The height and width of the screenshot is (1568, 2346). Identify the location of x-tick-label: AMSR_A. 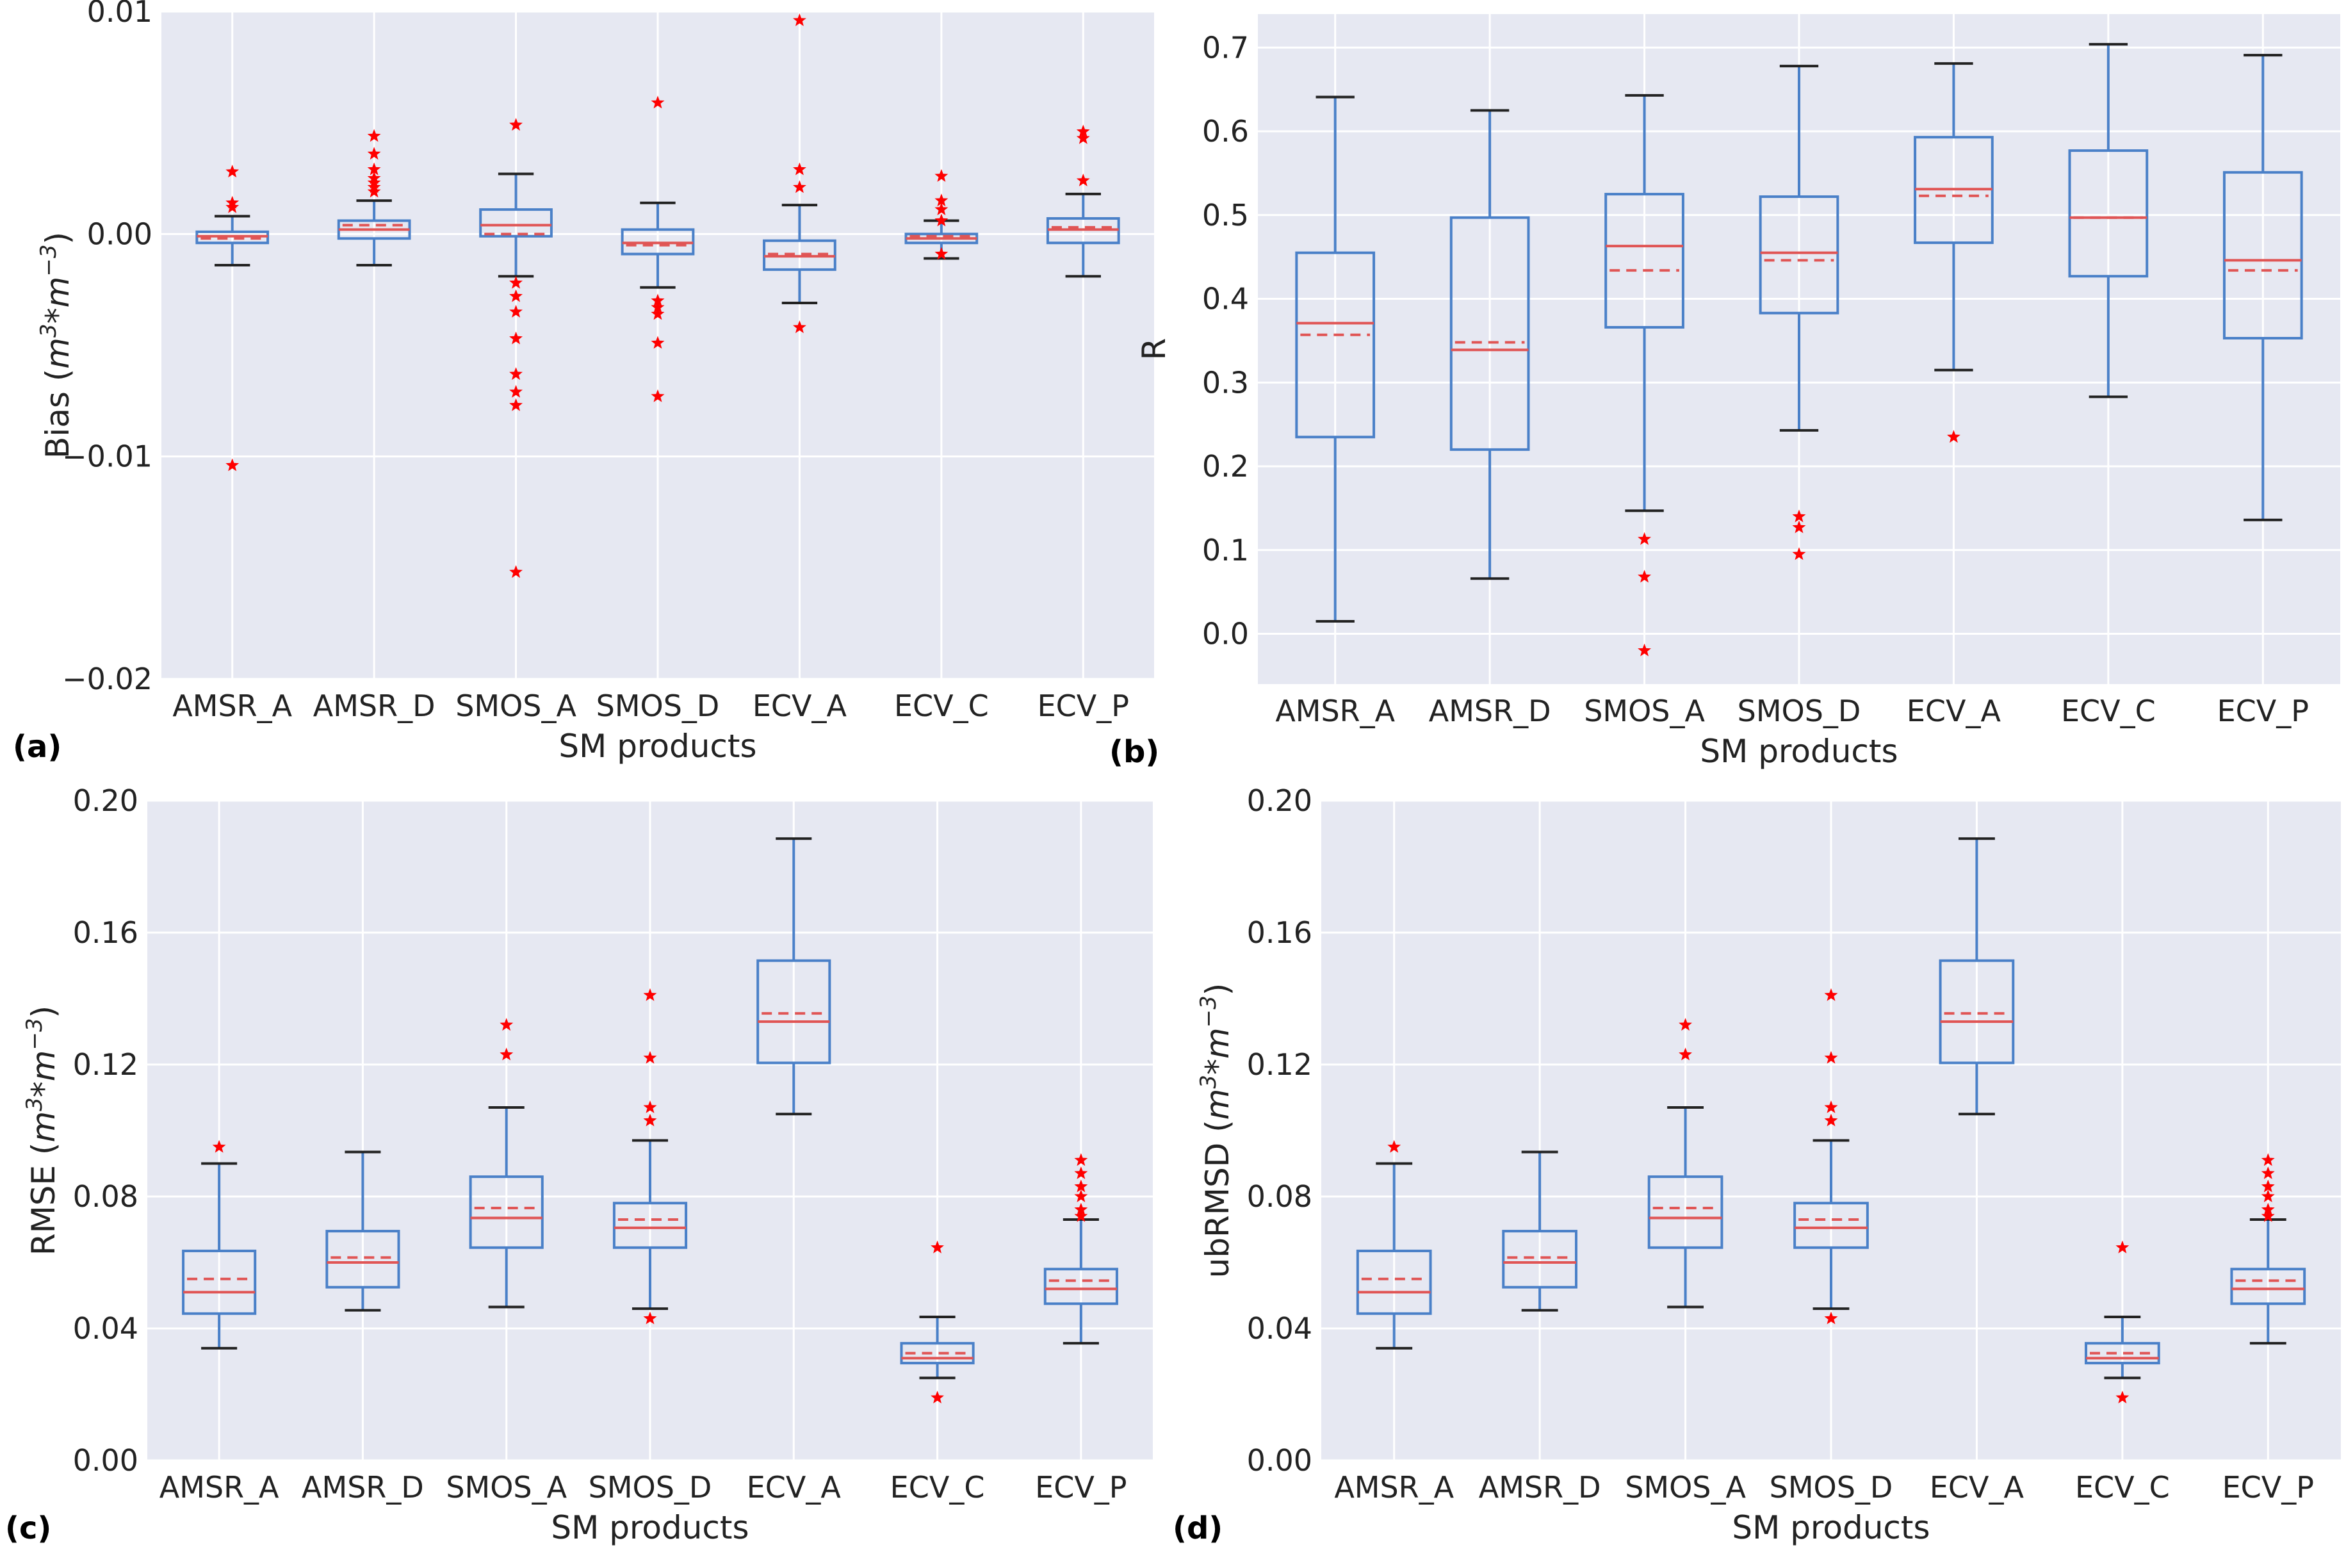
(1335, 711).